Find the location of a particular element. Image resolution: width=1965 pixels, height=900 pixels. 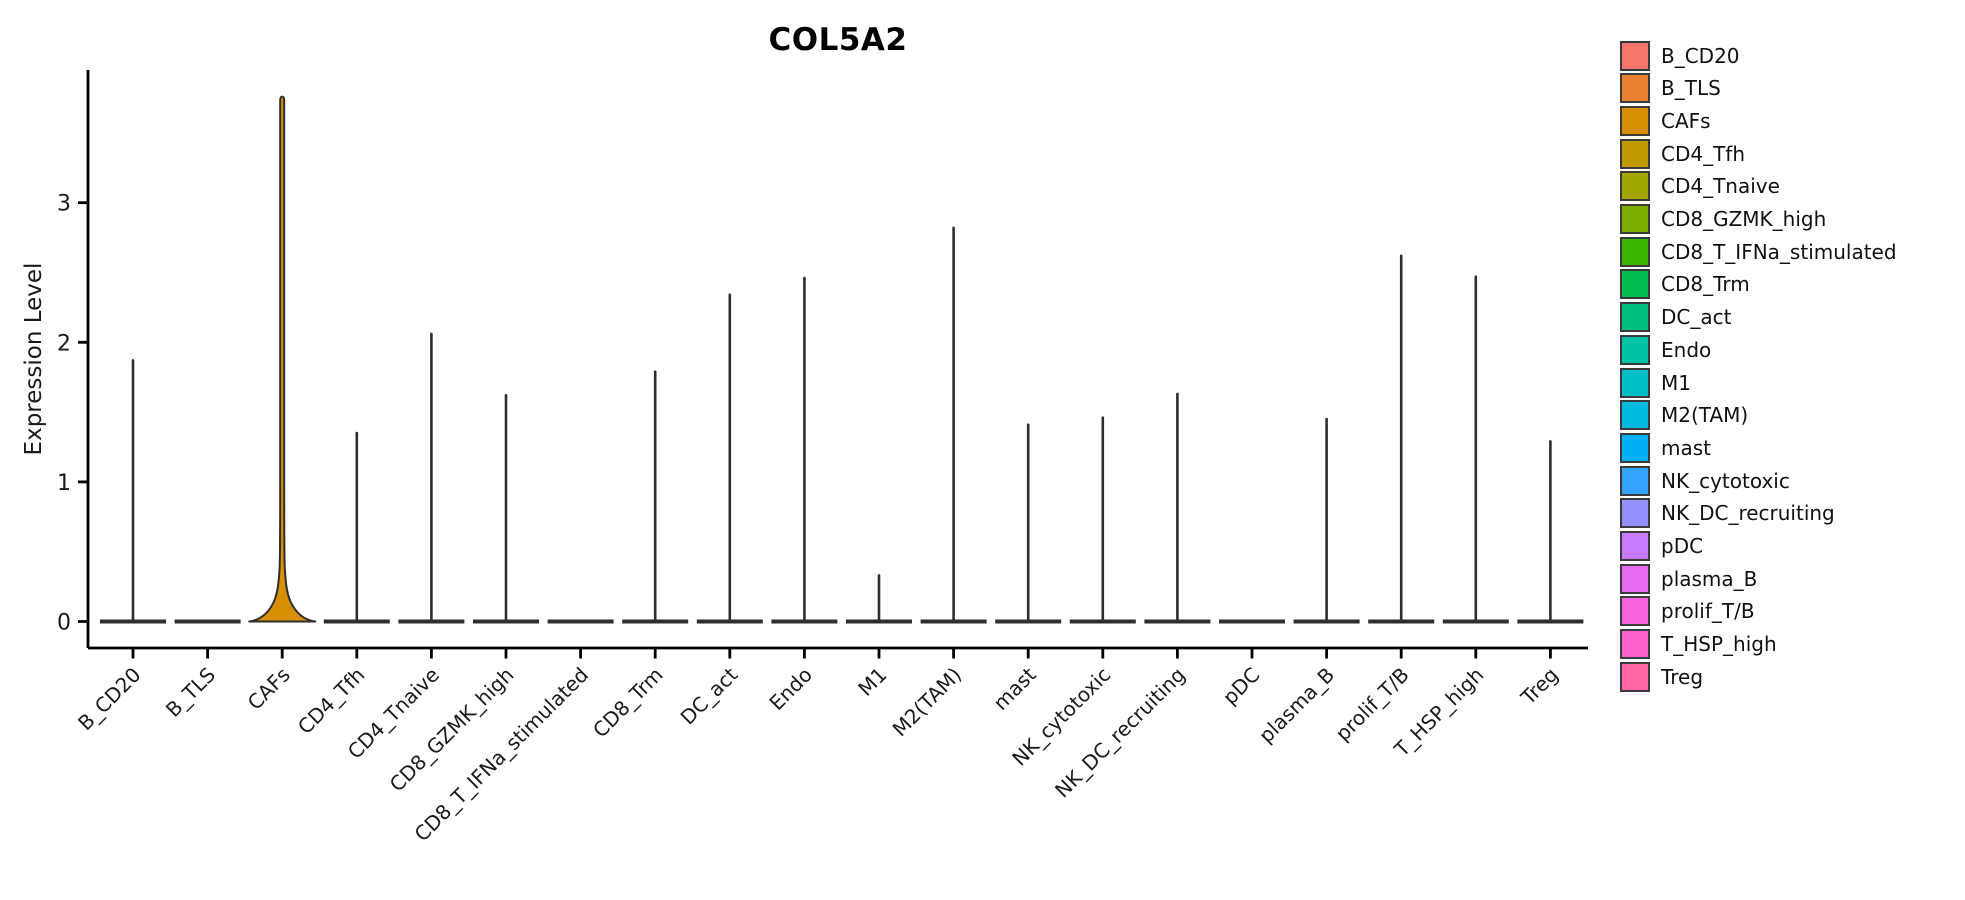

legend-label: plasma_B is located at coordinates (1709, 578).